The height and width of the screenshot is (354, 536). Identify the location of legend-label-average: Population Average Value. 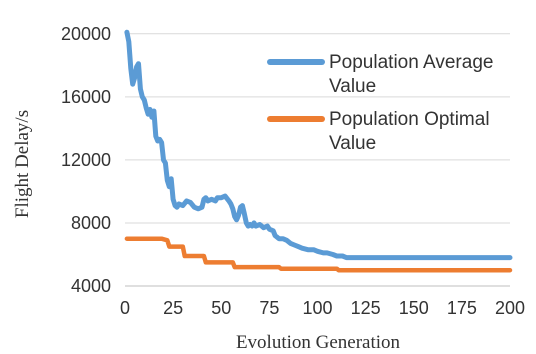
(414, 74).